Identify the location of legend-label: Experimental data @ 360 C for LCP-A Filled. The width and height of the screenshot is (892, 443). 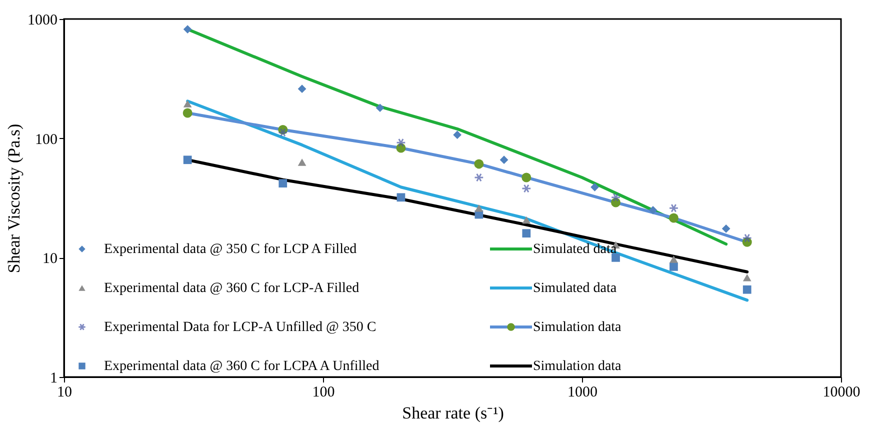
(232, 288).